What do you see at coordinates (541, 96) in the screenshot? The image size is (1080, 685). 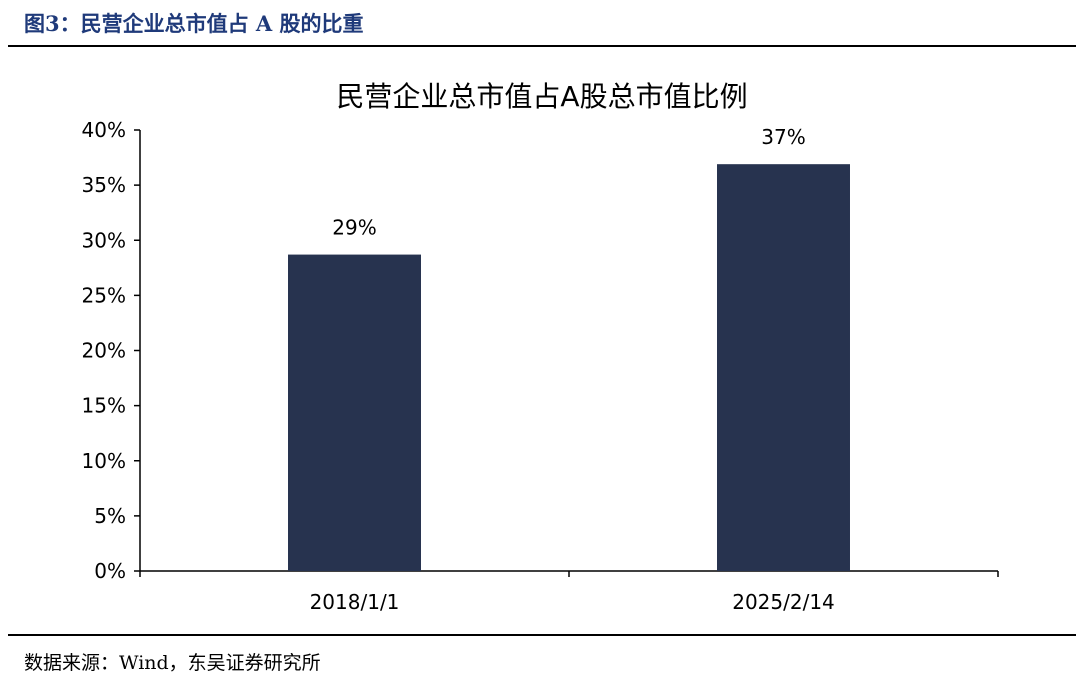 I see `chart-title: 民营企业总市值占A股总市值比例` at bounding box center [541, 96].